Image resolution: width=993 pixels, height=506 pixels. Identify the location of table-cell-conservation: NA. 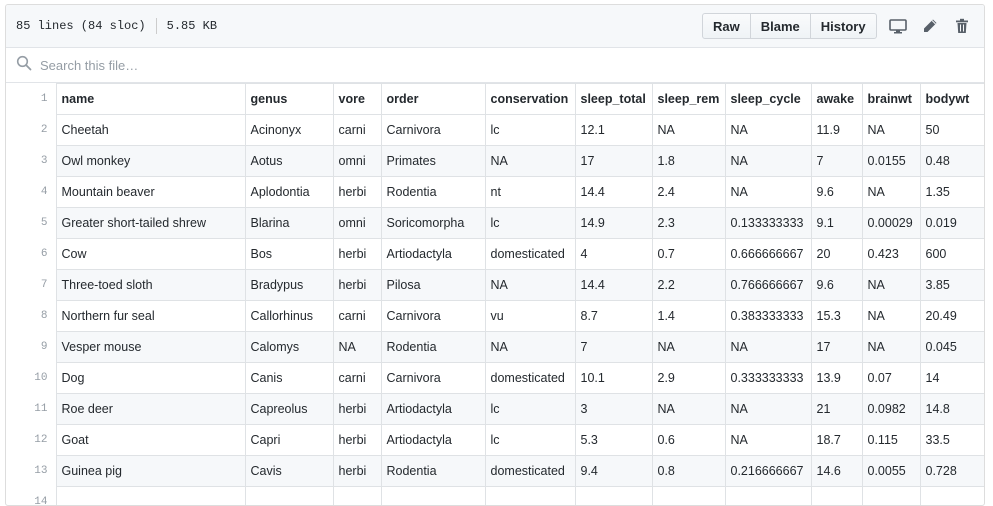
(530, 347).